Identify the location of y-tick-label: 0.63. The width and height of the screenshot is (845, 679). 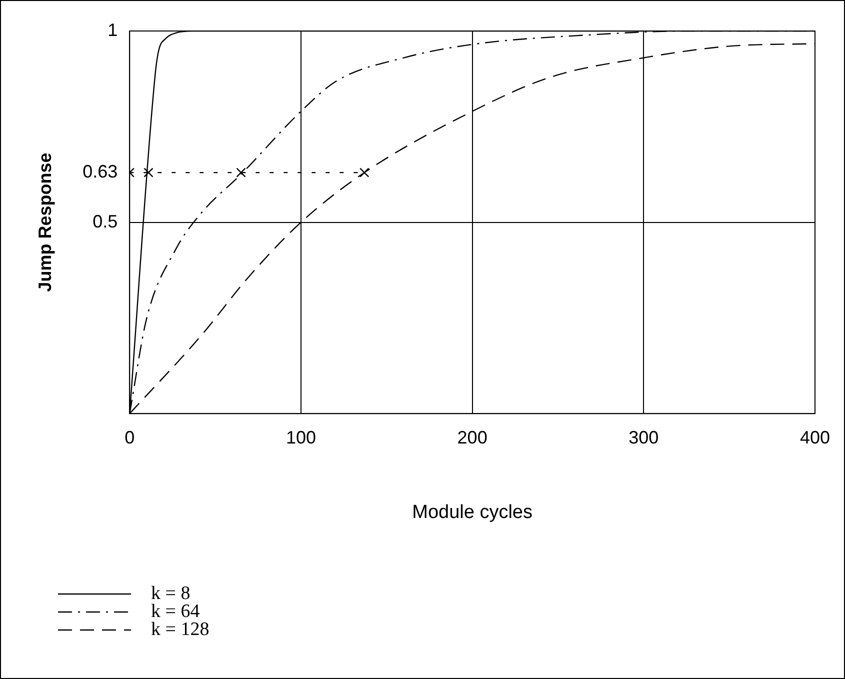
(100, 172).